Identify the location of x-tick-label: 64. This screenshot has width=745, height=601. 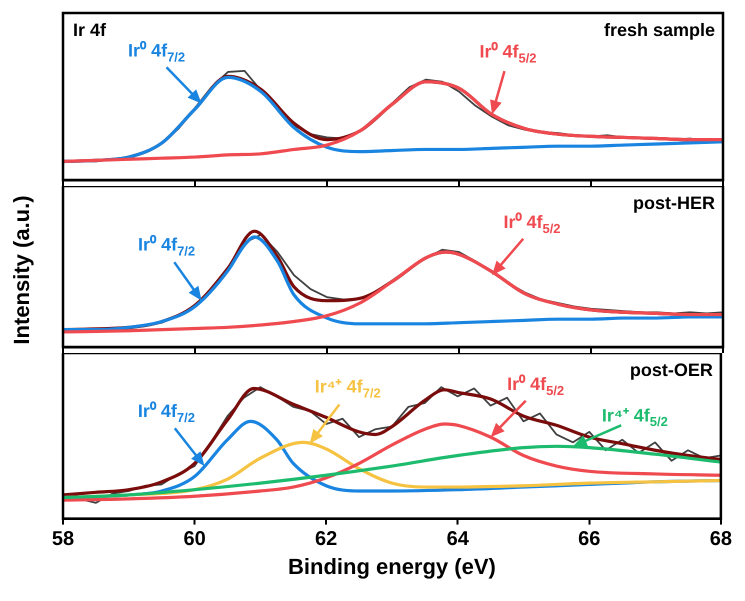
(458, 539).